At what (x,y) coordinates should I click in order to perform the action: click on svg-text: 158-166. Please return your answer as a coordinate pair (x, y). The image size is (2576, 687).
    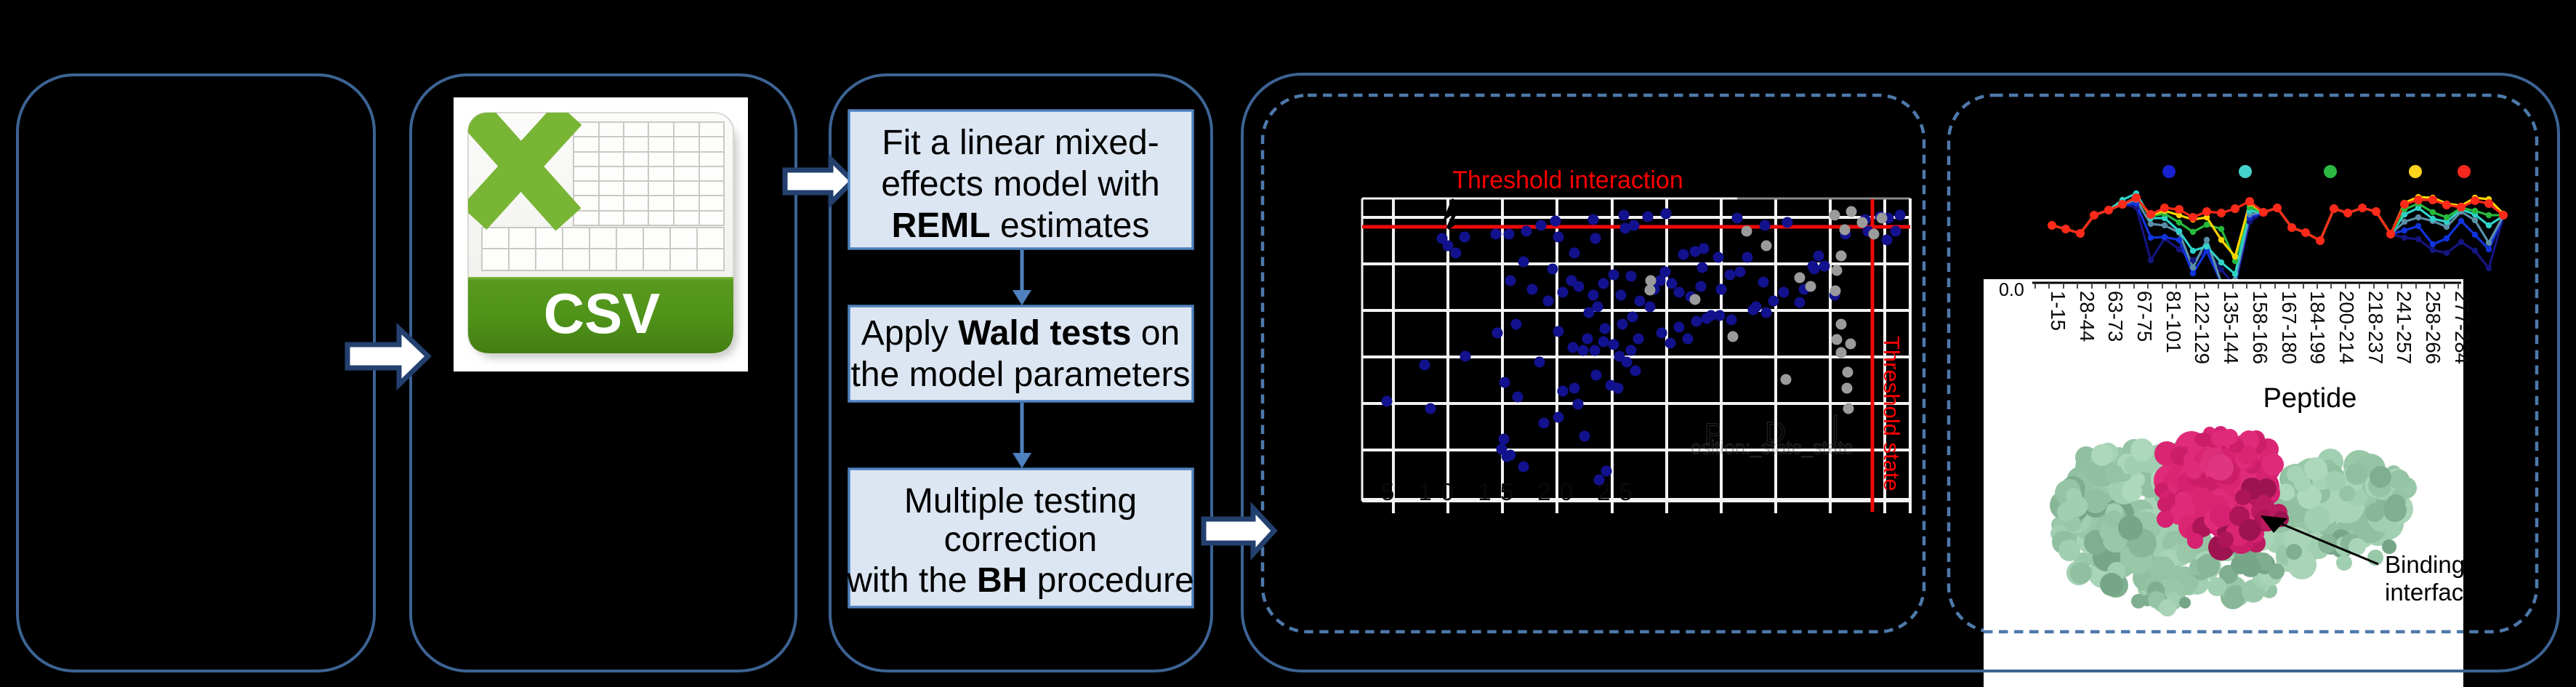
    Looking at the image, I should click on (2260, 327).